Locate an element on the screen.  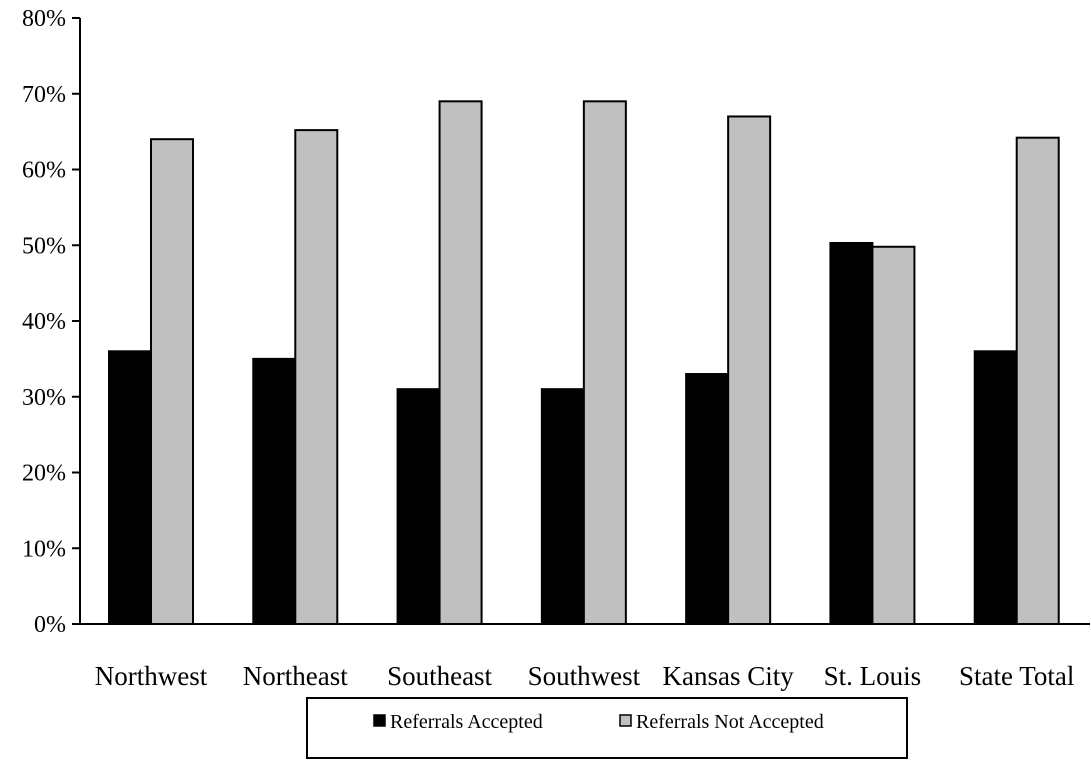
legend: Referrals Accepted Referrals Not Accepted is located at coordinates (607, 728).